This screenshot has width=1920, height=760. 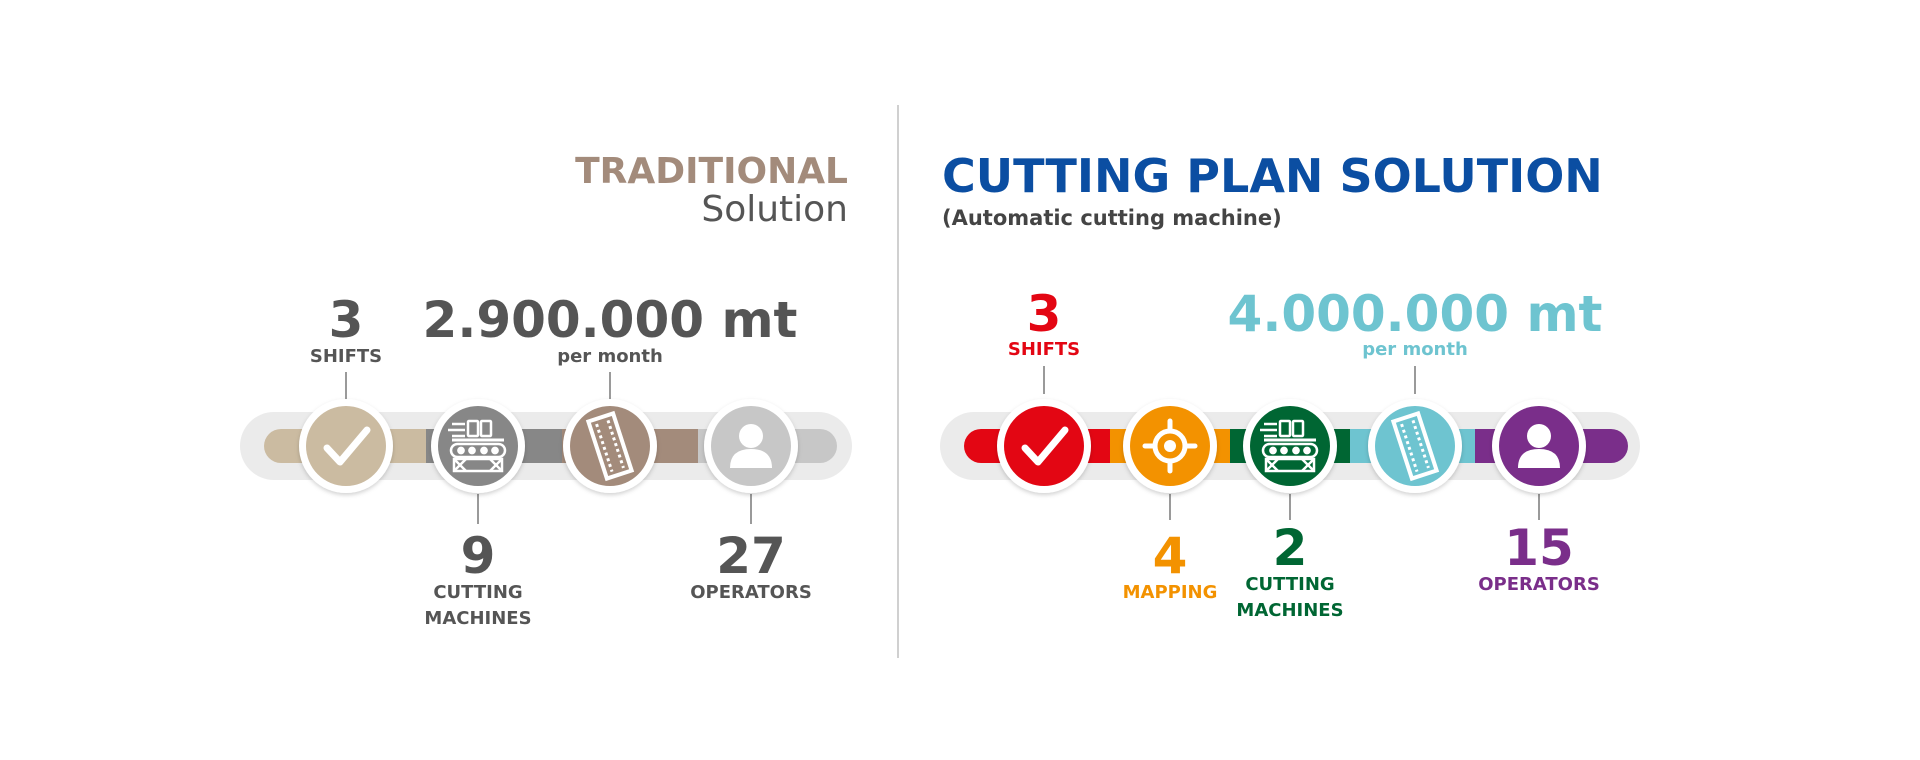 What do you see at coordinates (610, 446) in the screenshot?
I see `traditional-output-circle` at bounding box center [610, 446].